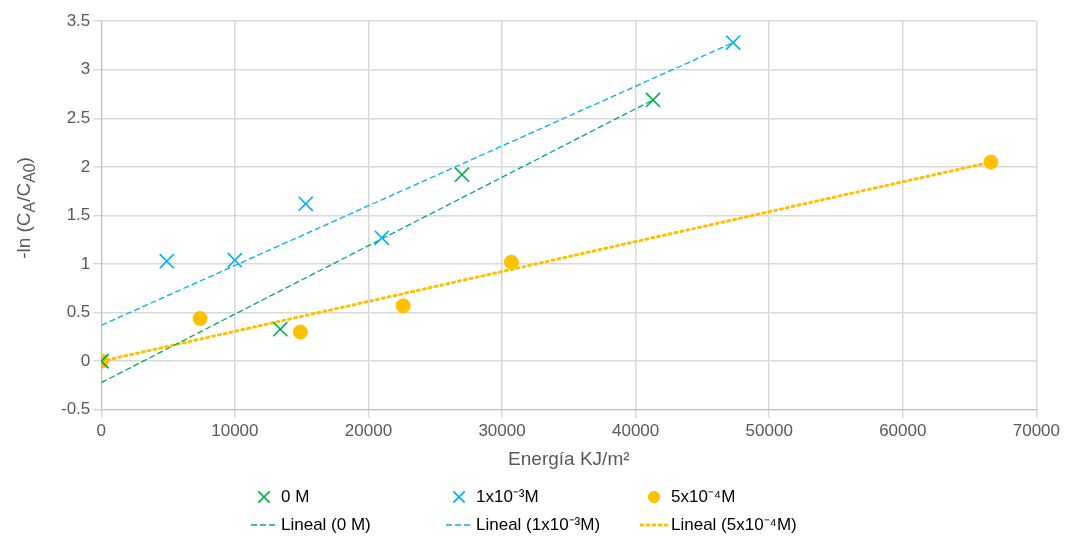  Describe the element at coordinates (703, 496) in the screenshot. I see `legend-label: 5x10⁻⁴M` at that location.